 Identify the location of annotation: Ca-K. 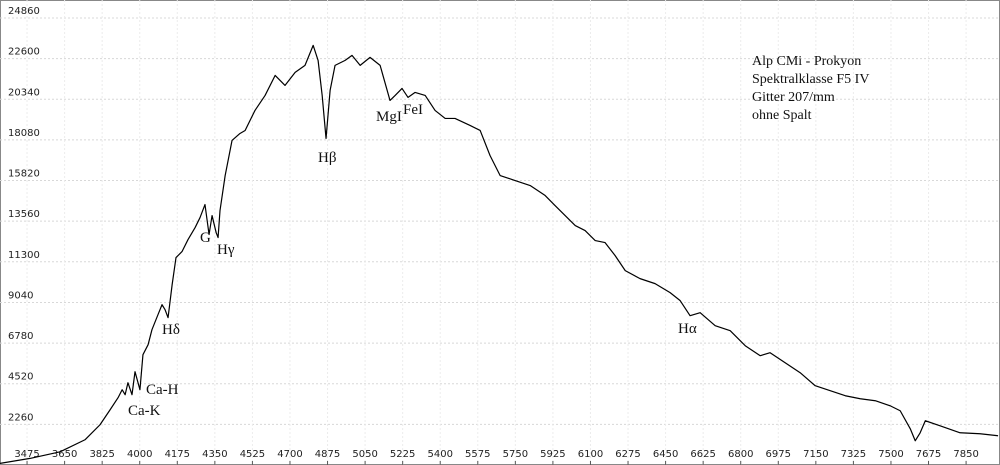
(144, 411).